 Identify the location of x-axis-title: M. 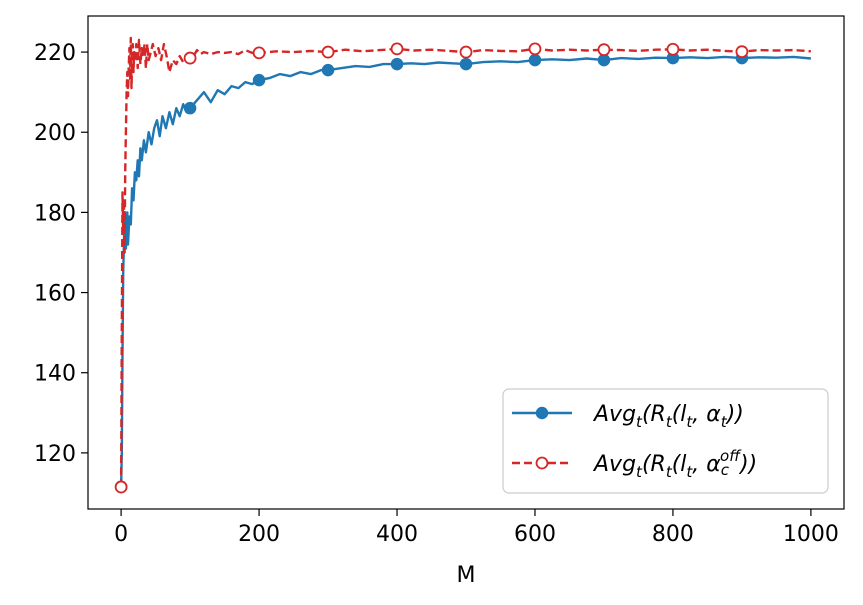
(466, 575).